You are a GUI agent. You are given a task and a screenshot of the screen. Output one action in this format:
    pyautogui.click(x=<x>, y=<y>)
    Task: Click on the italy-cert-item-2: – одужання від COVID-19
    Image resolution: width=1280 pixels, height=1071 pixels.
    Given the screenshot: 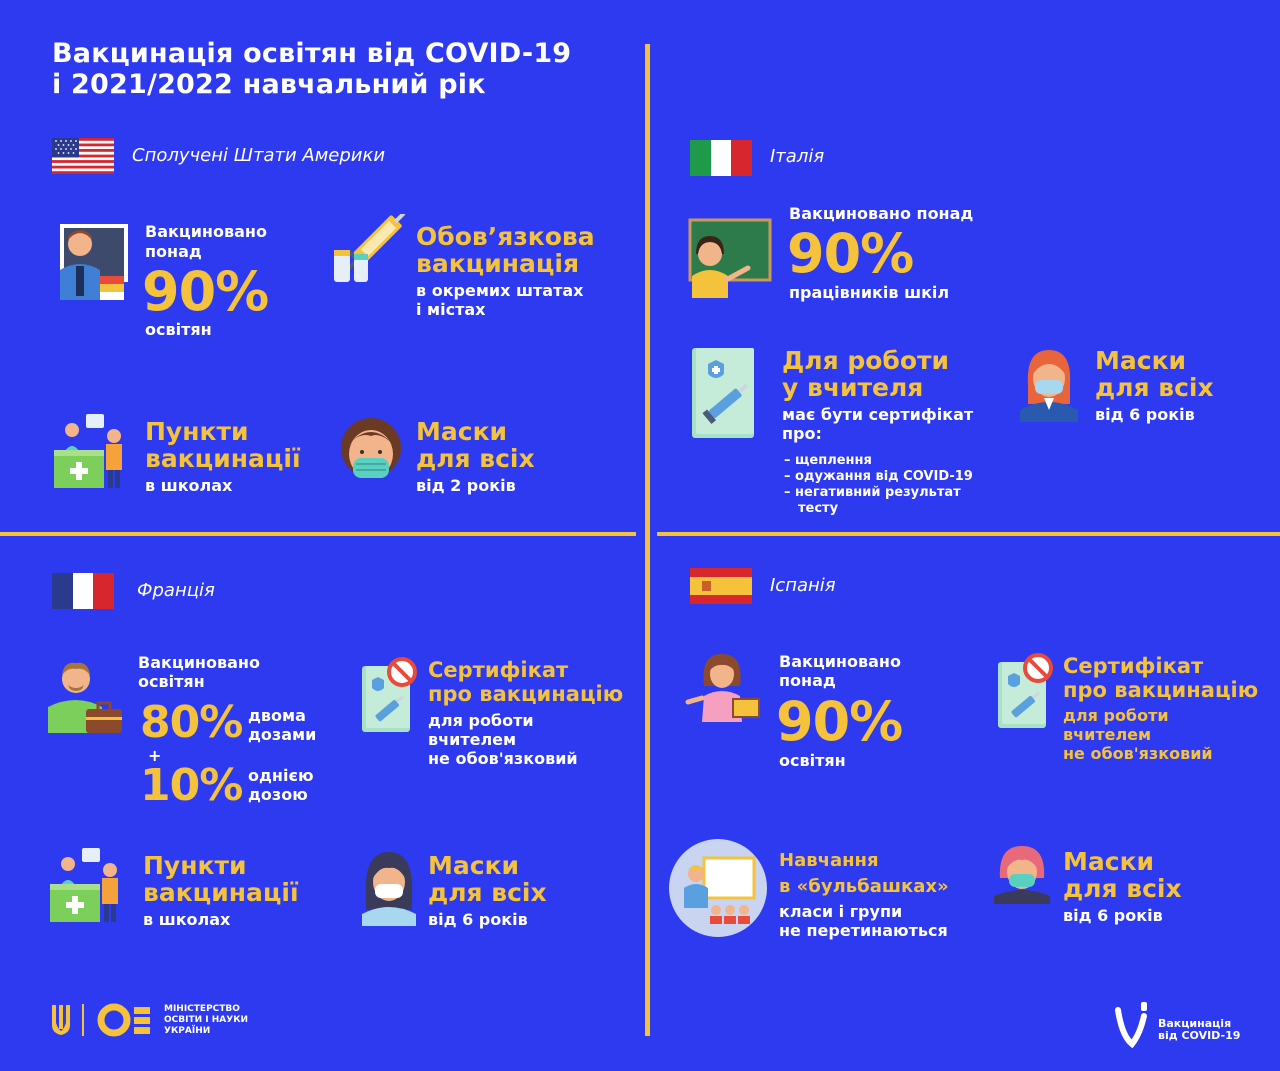 What is the action you would take?
    pyautogui.click(x=878, y=476)
    